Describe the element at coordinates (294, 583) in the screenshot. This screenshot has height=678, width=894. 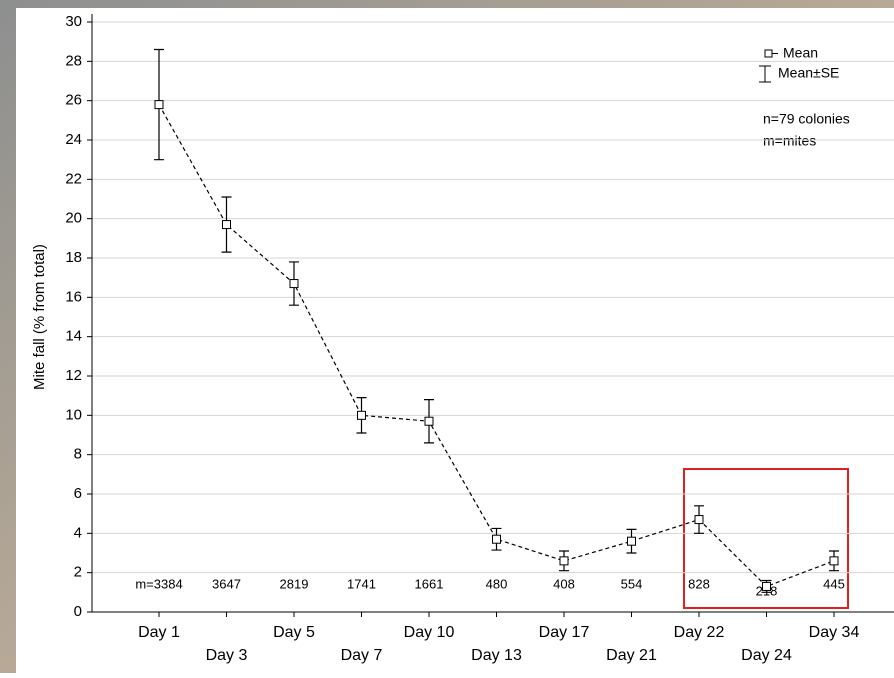
I see `mite-count: 2819` at that location.